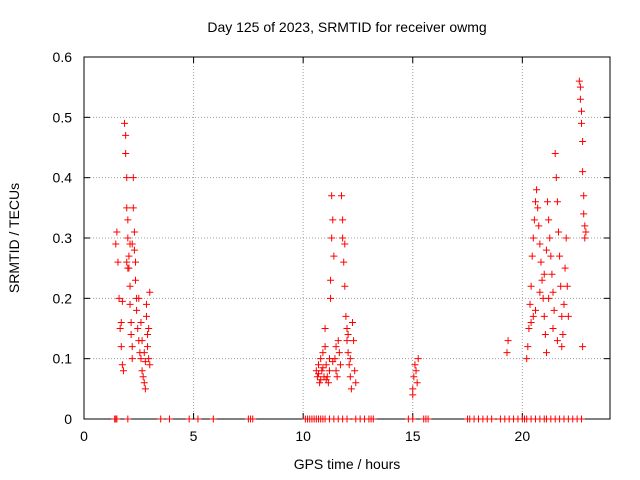  What do you see at coordinates (523, 436) in the screenshot?
I see `x-tick-label: 20` at bounding box center [523, 436].